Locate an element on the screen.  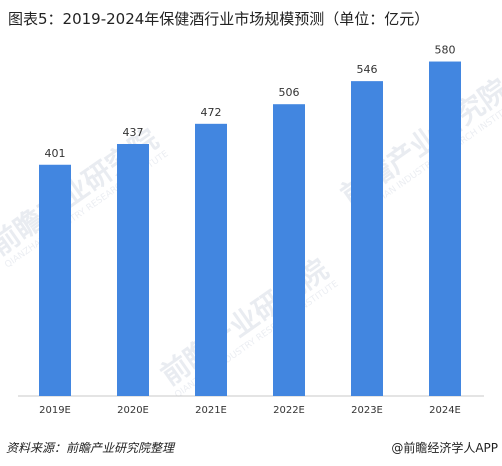
chart-title: 图表5：2019-2024年保健酒行业市场规模预测（单位：亿元） is located at coordinates (219, 19).